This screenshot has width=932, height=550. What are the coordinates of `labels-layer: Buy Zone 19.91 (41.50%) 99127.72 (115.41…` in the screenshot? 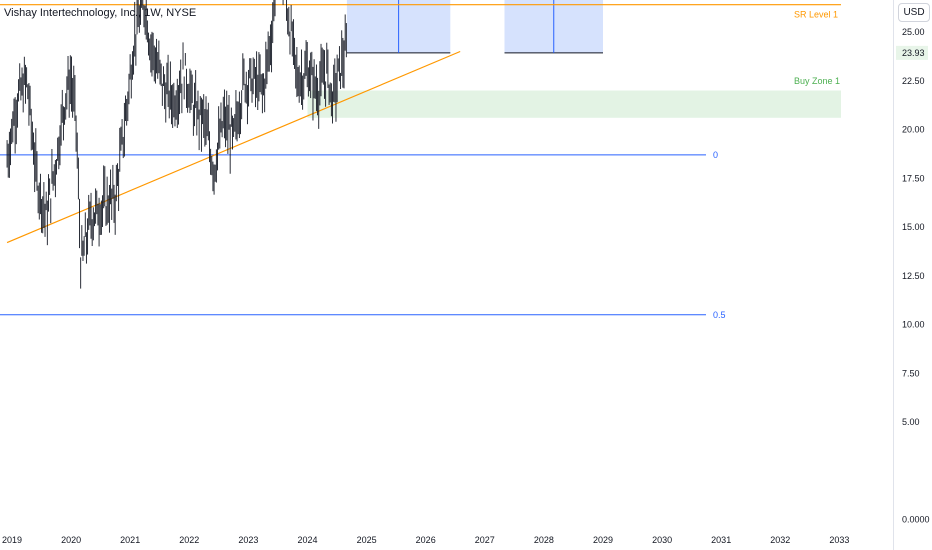 It's located at (820, 165).